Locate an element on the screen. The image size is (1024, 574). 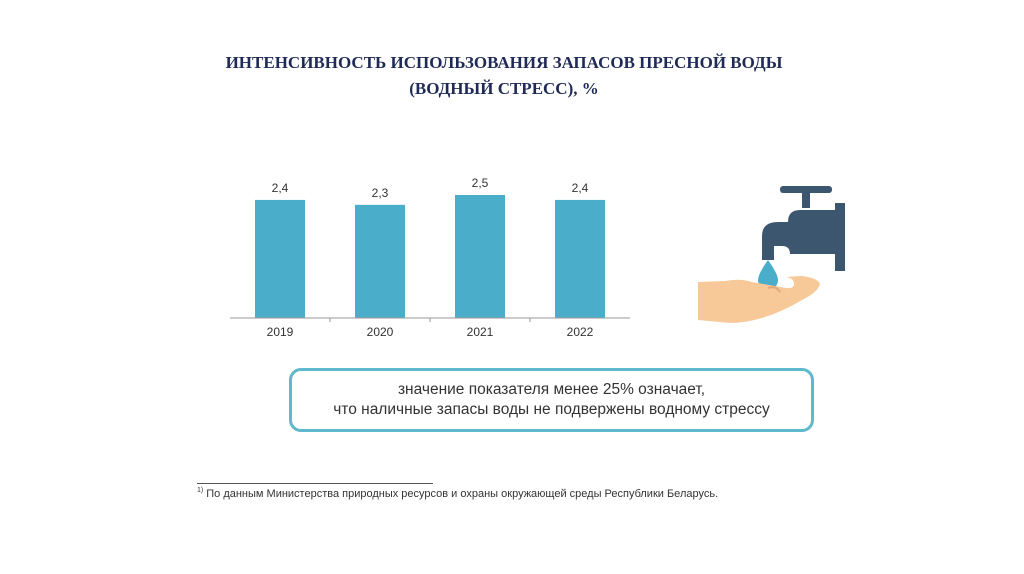
bar-2020 is located at coordinates (380, 261).